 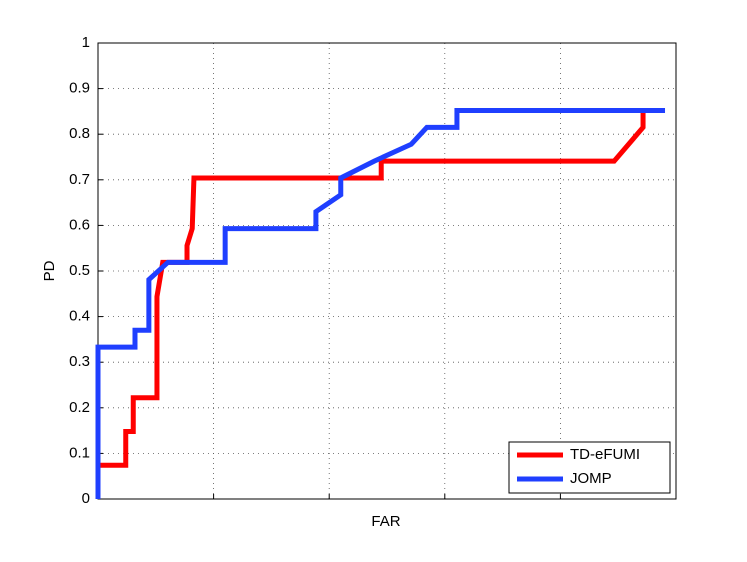 What do you see at coordinates (79, 179) in the screenshot?
I see `y-tick-label: 0.7` at bounding box center [79, 179].